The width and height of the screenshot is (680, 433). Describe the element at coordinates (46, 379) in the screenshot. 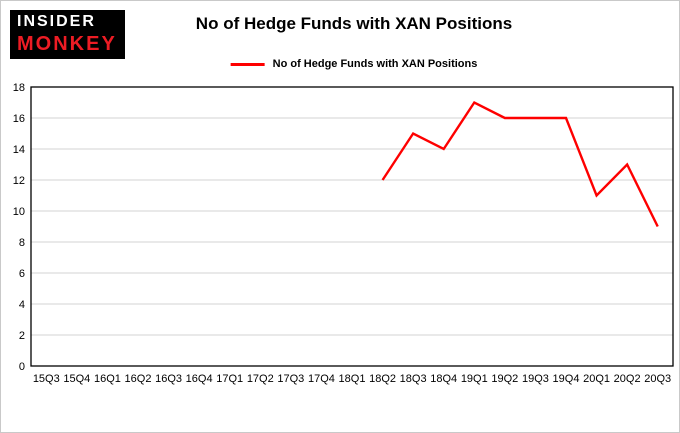

I see `x-tick-label: 15Q3` at that location.